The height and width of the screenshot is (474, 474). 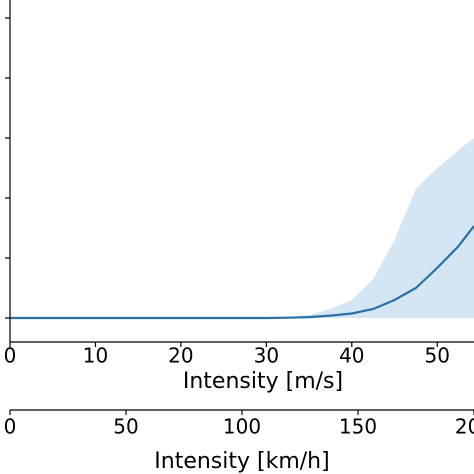 I want to click on x-axis-label: Intensity [m/s], so click(x=263, y=381).